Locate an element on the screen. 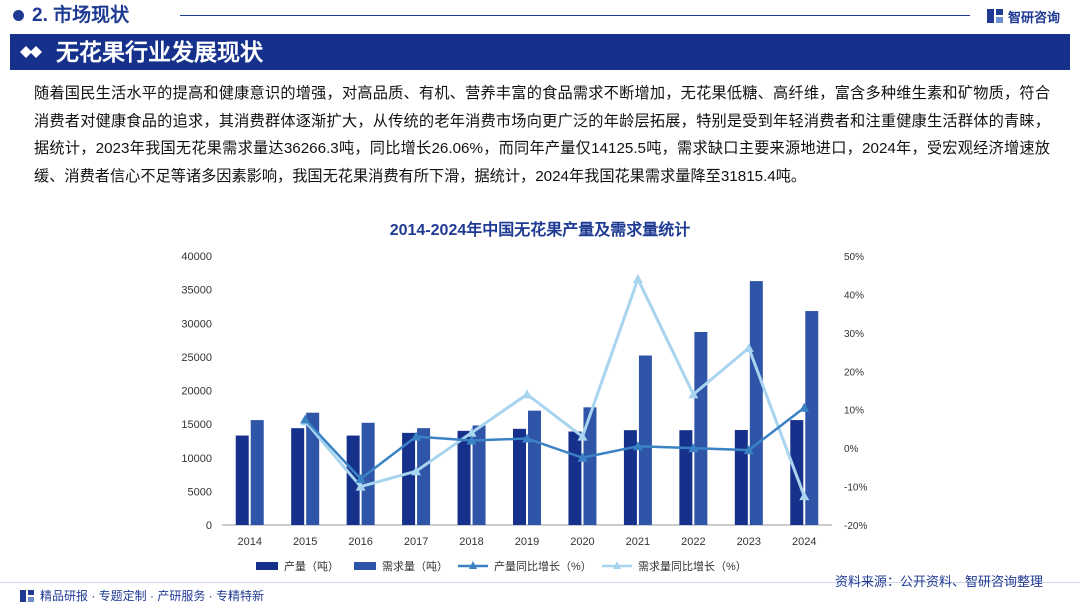  section-dot-icon is located at coordinates (18, 15).